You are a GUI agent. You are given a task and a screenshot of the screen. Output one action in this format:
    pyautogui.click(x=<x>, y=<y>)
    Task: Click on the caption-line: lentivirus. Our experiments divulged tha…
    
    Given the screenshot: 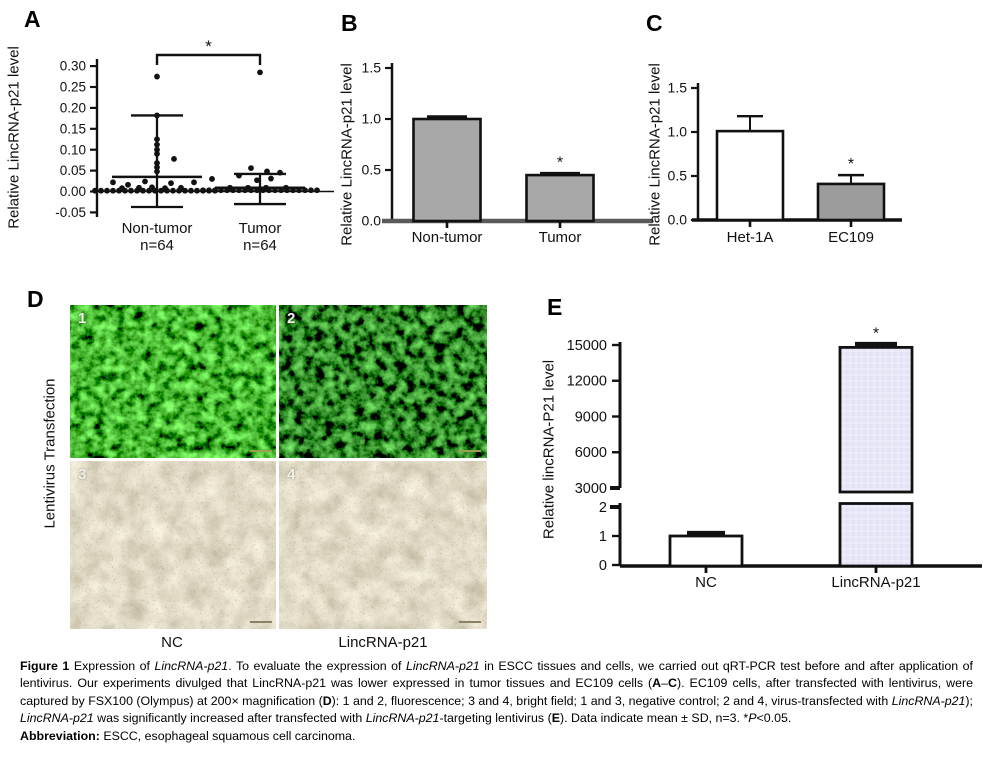 What is the action you would take?
    pyautogui.click(x=496, y=683)
    